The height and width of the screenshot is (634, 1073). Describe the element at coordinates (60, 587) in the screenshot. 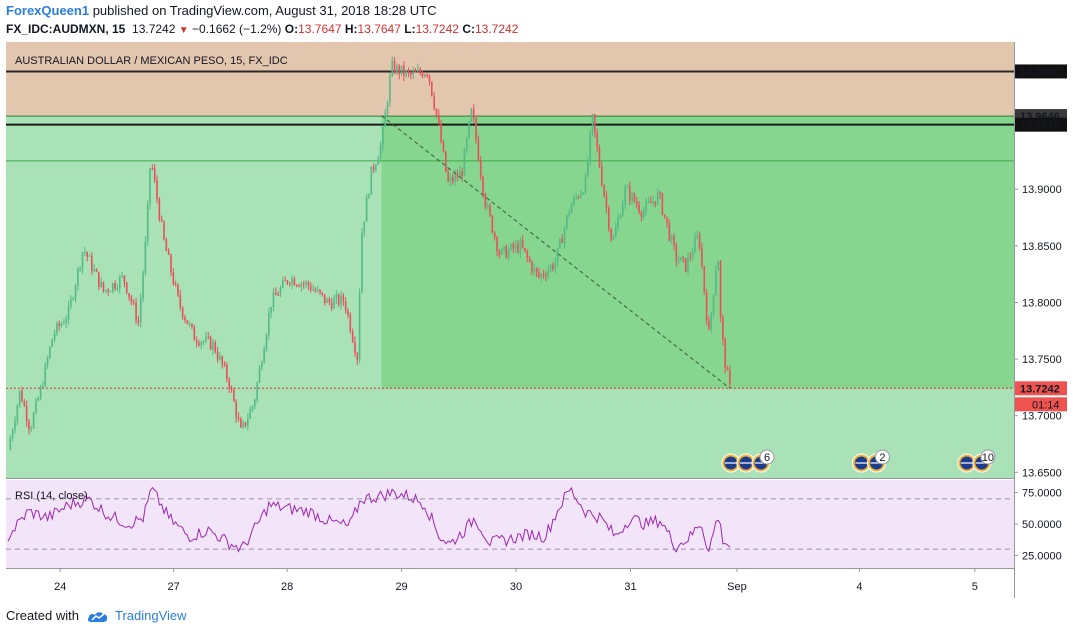

I see `x-tick-label: 24` at that location.